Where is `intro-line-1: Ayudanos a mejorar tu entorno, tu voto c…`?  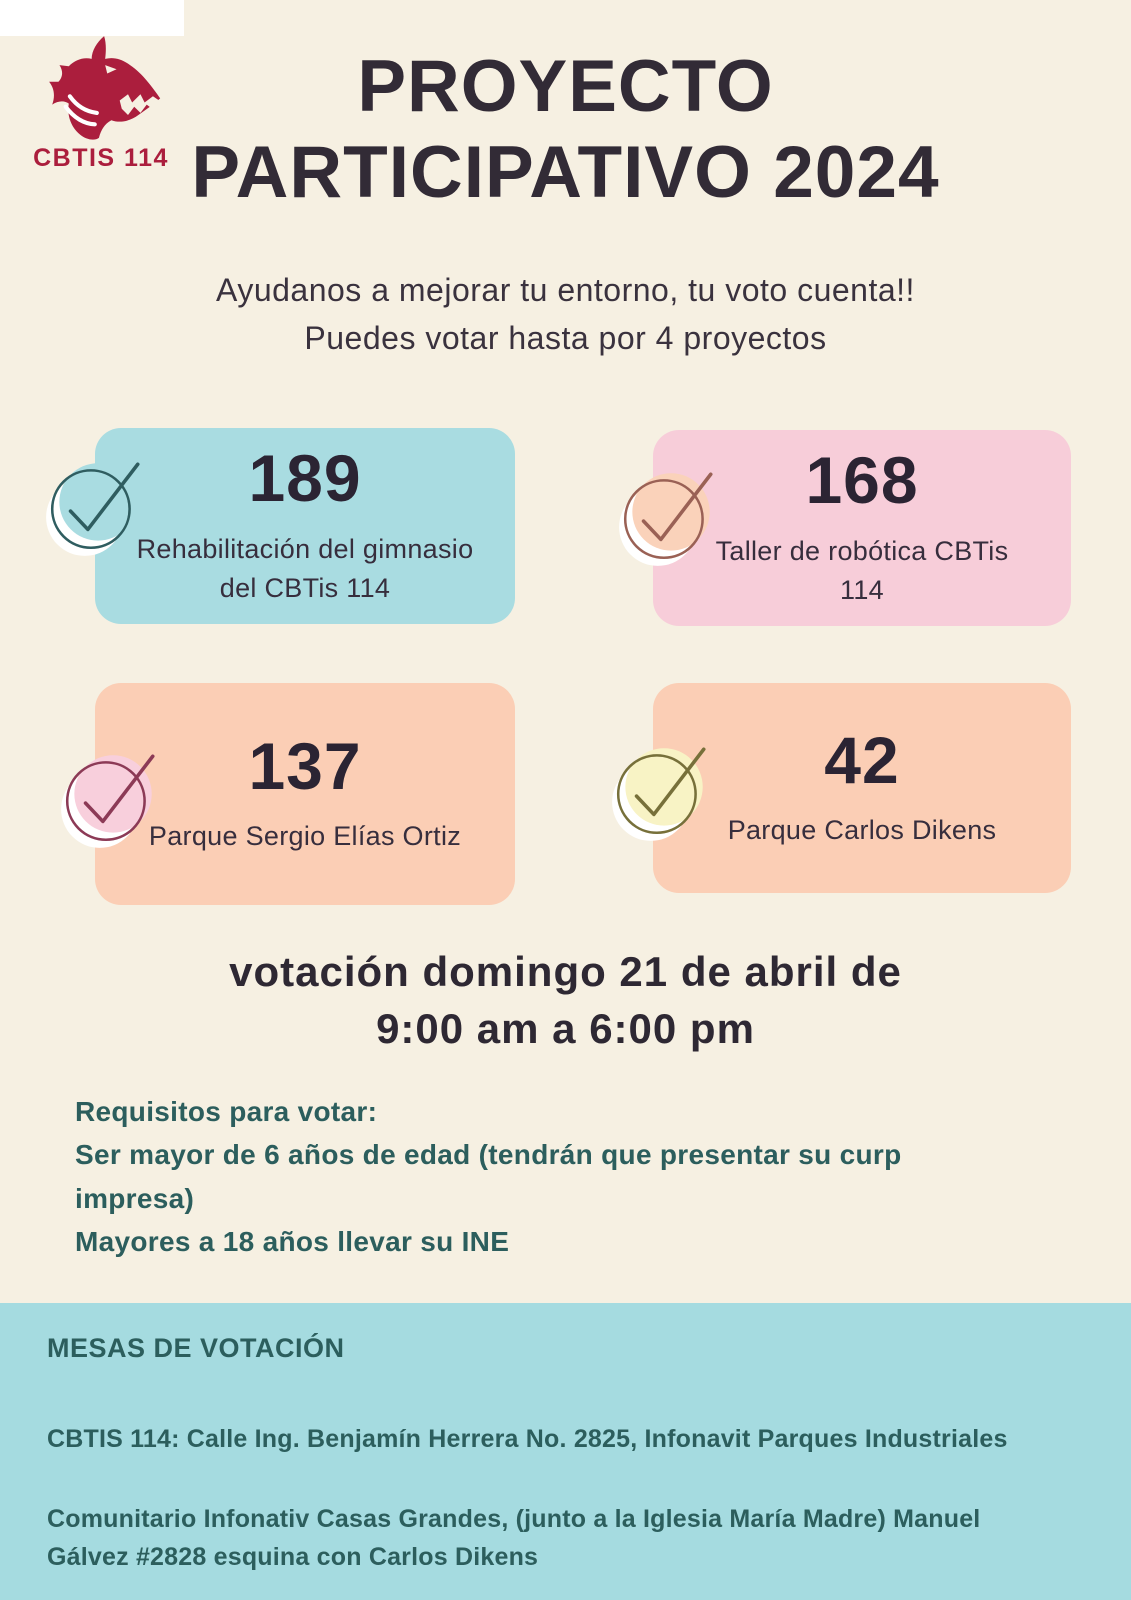
intro-line-1: Ayudanos a mejorar tu entorno, tu voto c… is located at coordinates (565, 290).